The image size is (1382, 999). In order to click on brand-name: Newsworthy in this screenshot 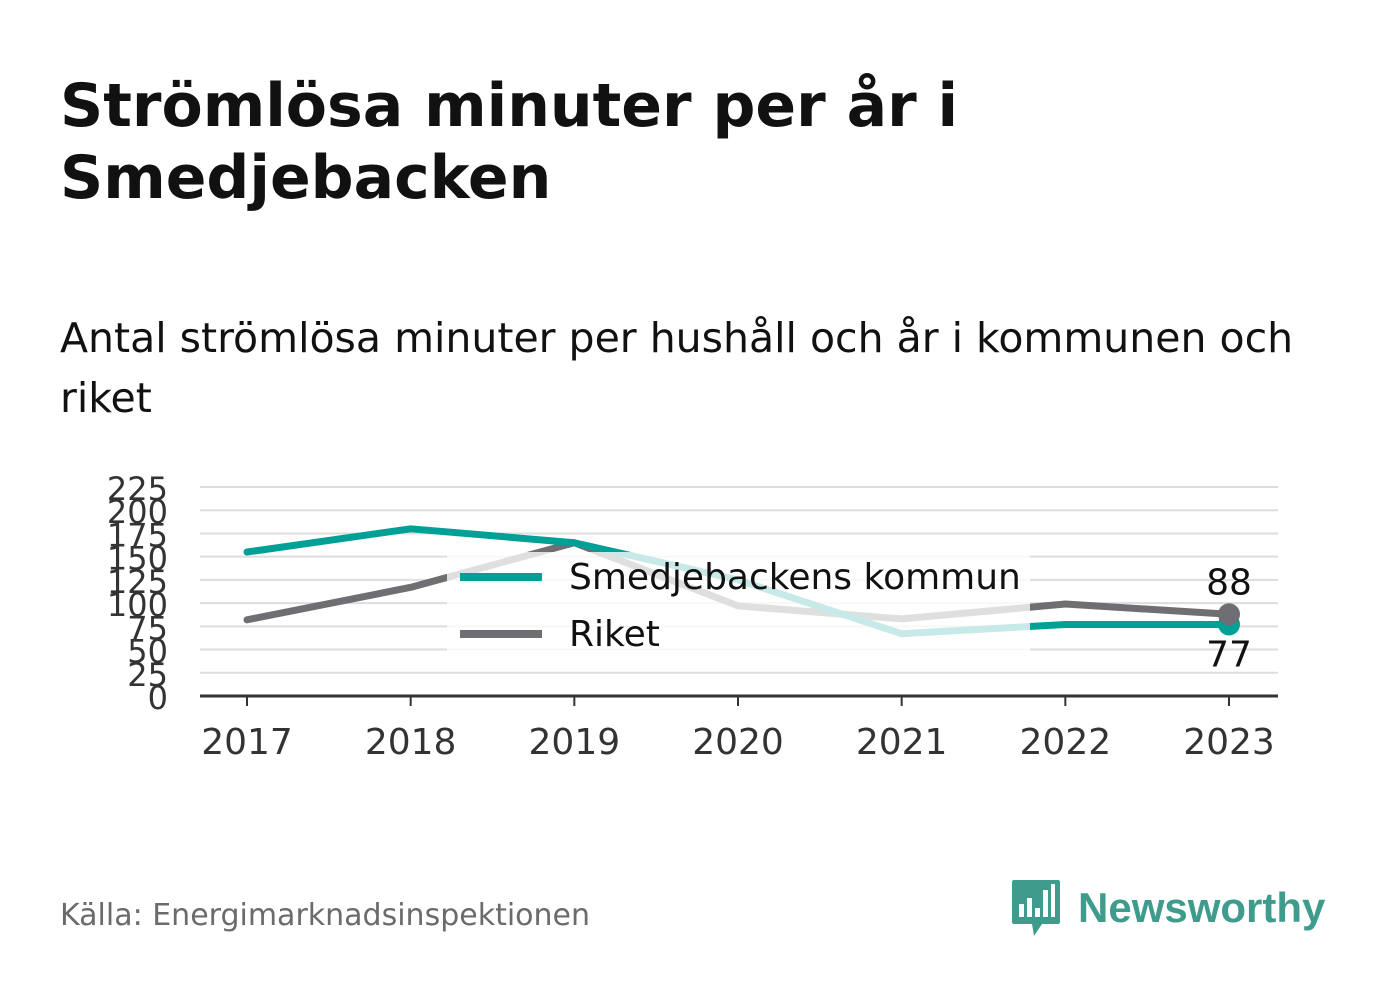, I will do `click(1202, 907)`.